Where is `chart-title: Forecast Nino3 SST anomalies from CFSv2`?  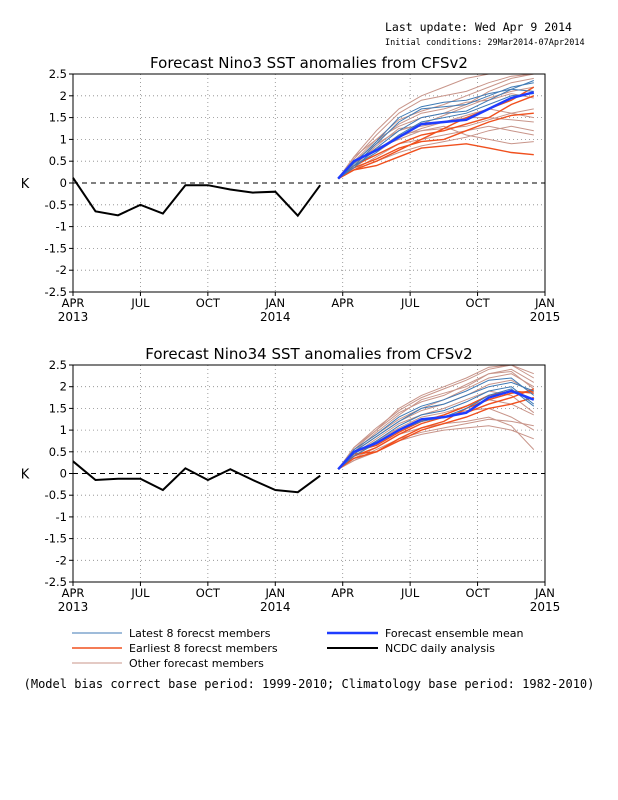
chart-title: Forecast Nino3 SST anomalies from CFSv2 is located at coordinates (309, 63).